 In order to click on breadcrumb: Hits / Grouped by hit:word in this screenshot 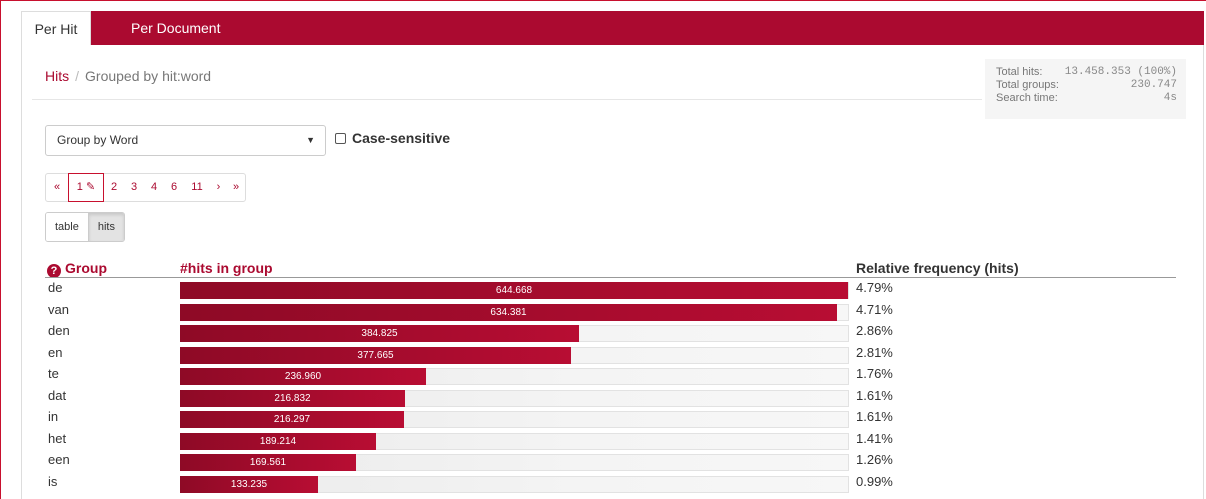, I will do `click(128, 76)`.